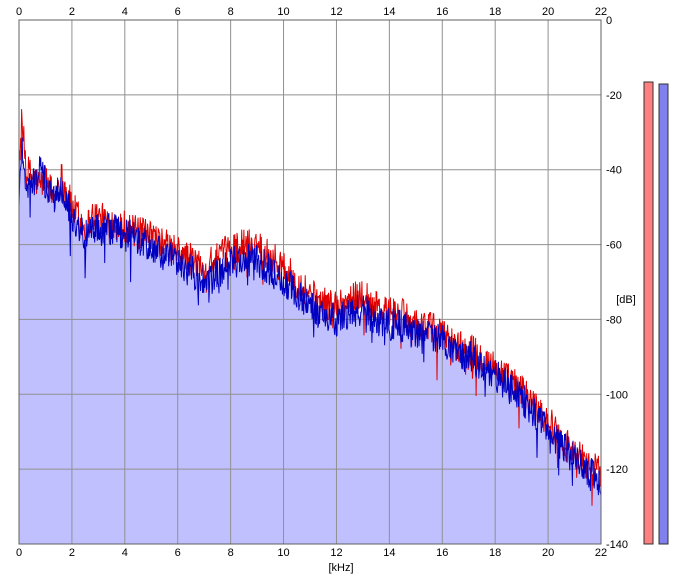 The height and width of the screenshot is (584, 683). I want to click on y-tick-label: -40, so click(614, 171).